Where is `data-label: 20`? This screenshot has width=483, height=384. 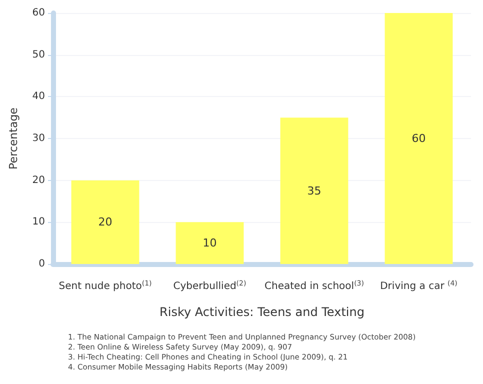
data-label: 20 is located at coordinates (105, 222).